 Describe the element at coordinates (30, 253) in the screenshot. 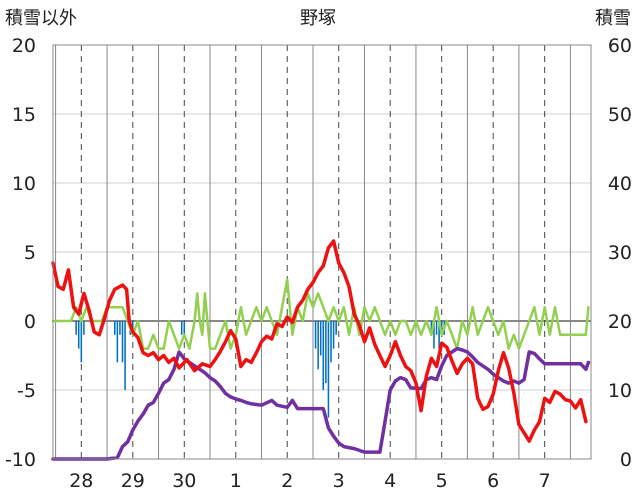

I see `left-tick-label: 5` at that location.